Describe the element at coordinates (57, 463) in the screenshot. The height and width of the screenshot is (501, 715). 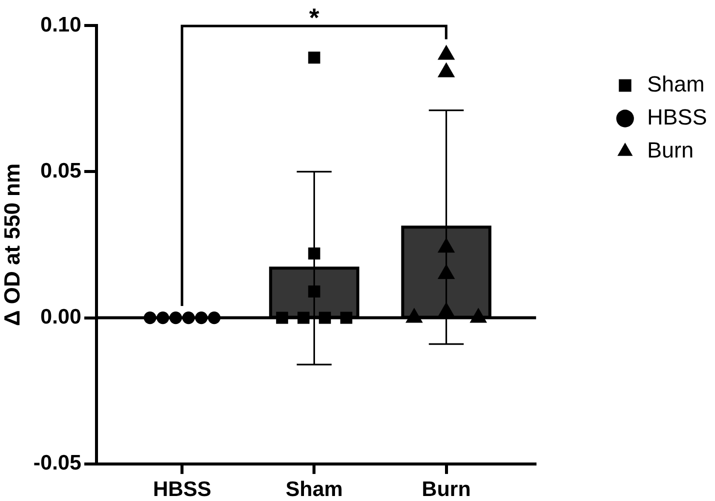
I see `y-tick-label: -0.05` at that location.